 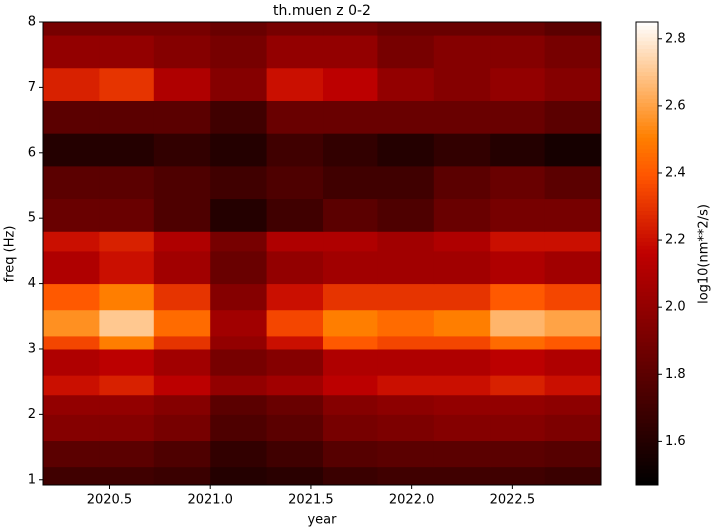 What do you see at coordinates (32, 348) in the screenshot?
I see `y-tick-label: 3` at bounding box center [32, 348].